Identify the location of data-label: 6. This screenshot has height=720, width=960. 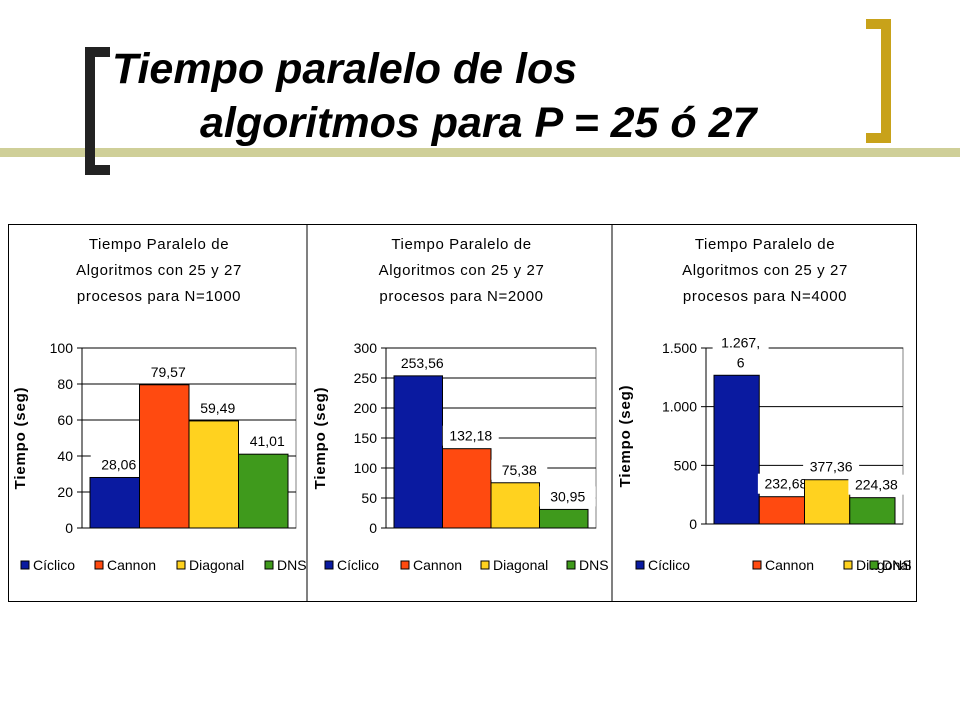
(741, 362).